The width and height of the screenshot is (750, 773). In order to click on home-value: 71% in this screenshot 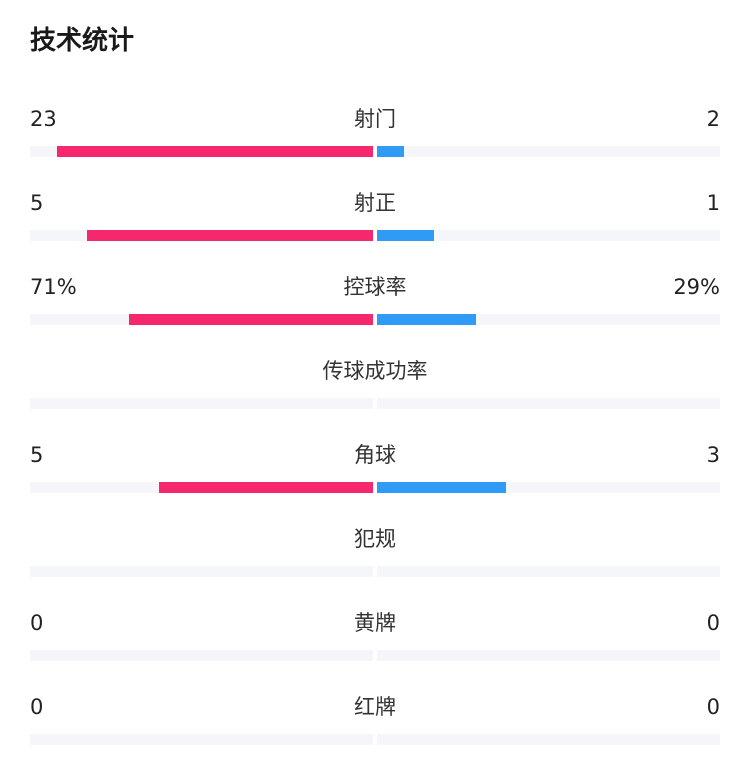, I will do `click(53, 287)`.